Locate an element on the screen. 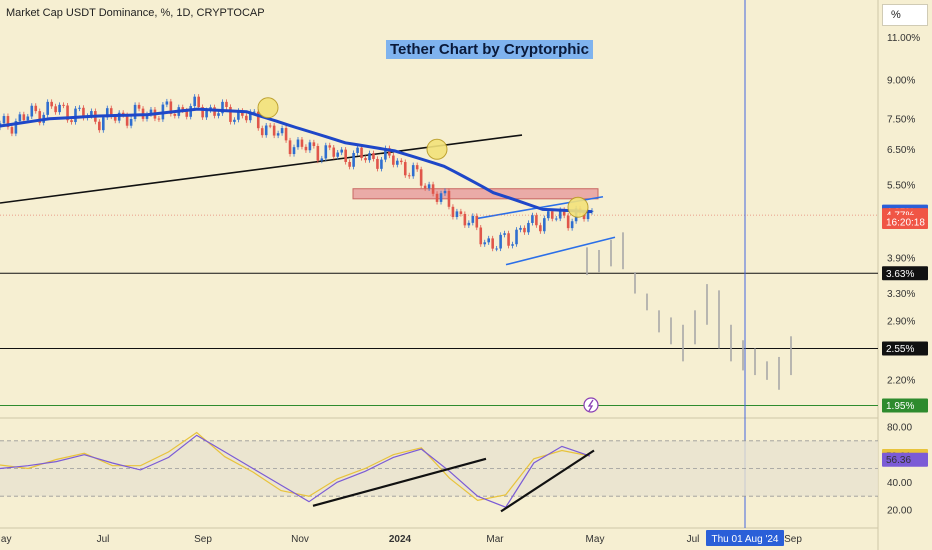  y-tick-label: 6.50% is located at coordinates (901, 150).